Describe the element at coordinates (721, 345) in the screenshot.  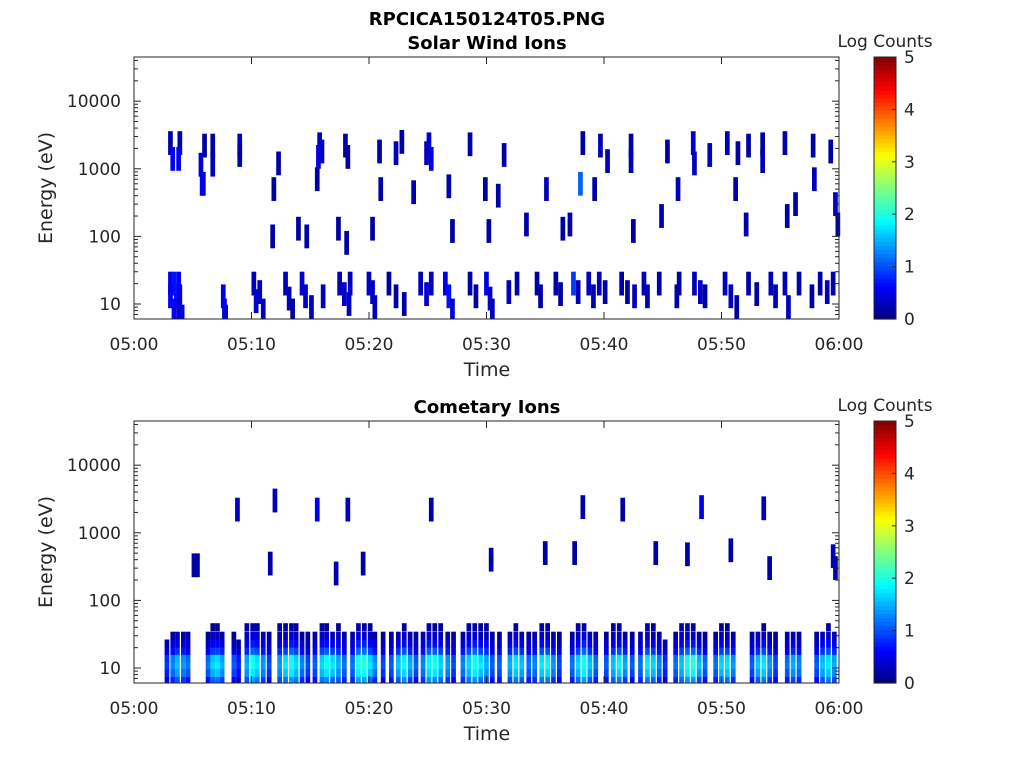
I see `x-tick-label: 05:50` at that location.